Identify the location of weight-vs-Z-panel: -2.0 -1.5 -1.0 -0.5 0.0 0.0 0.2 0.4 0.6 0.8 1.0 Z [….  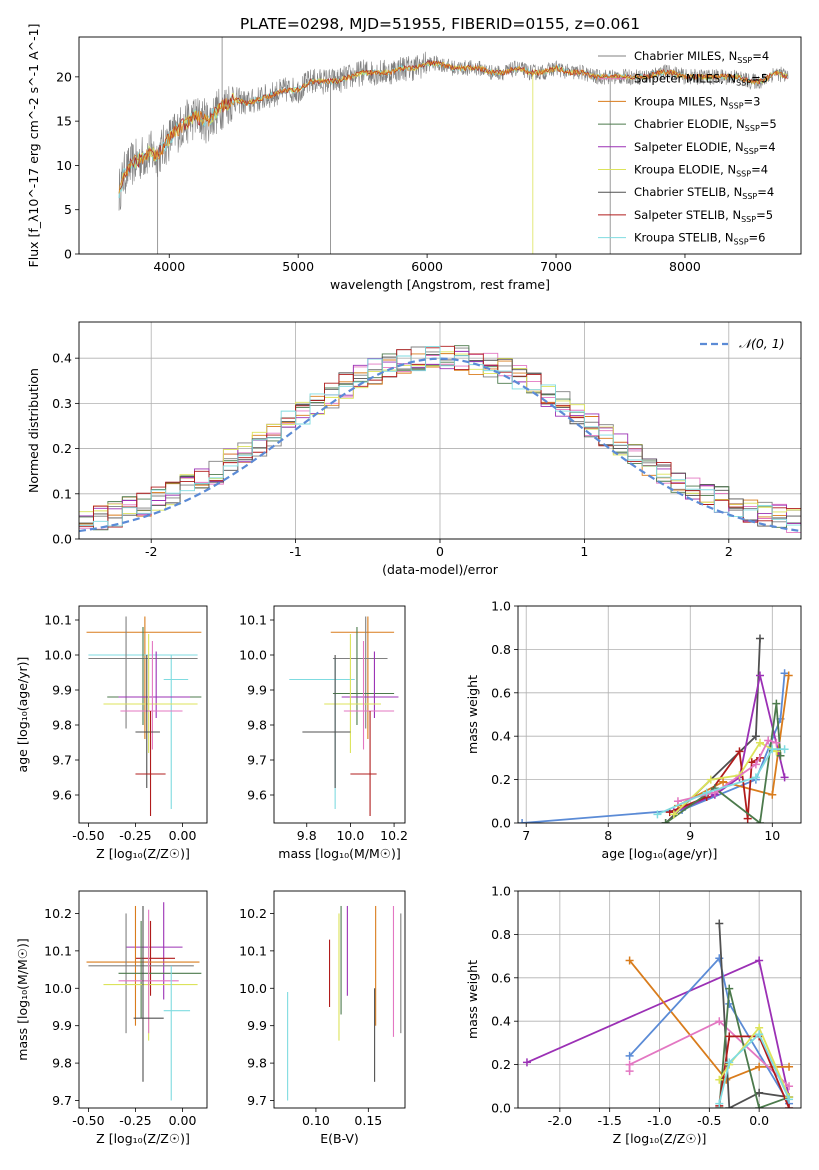
(633, 1015).